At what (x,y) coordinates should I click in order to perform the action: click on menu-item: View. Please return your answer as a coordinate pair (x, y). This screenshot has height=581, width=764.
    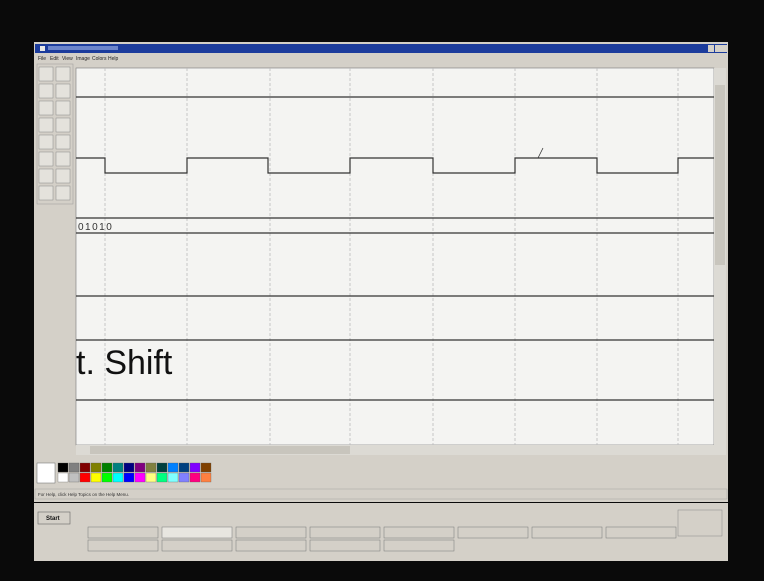
    Looking at the image, I should click on (67, 59).